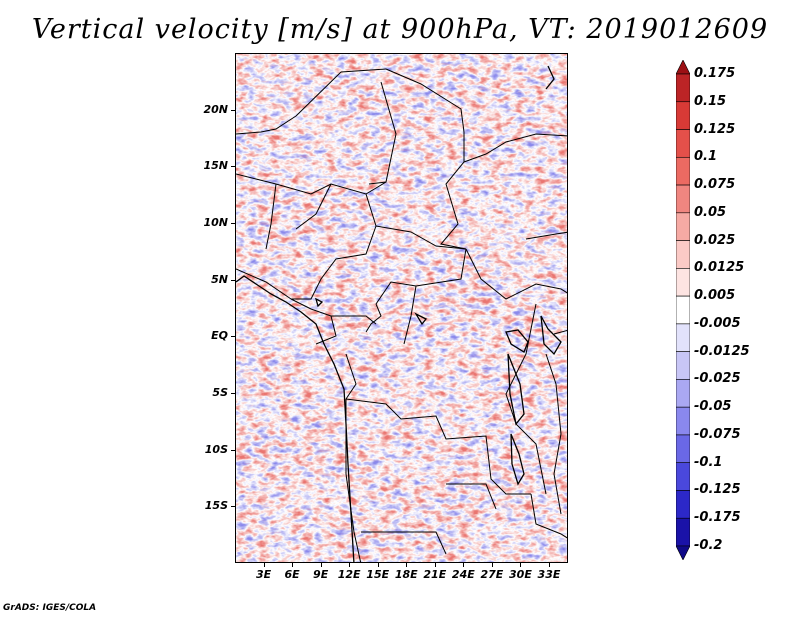  I want to click on lon-tick-label: 9E, so click(321, 574).